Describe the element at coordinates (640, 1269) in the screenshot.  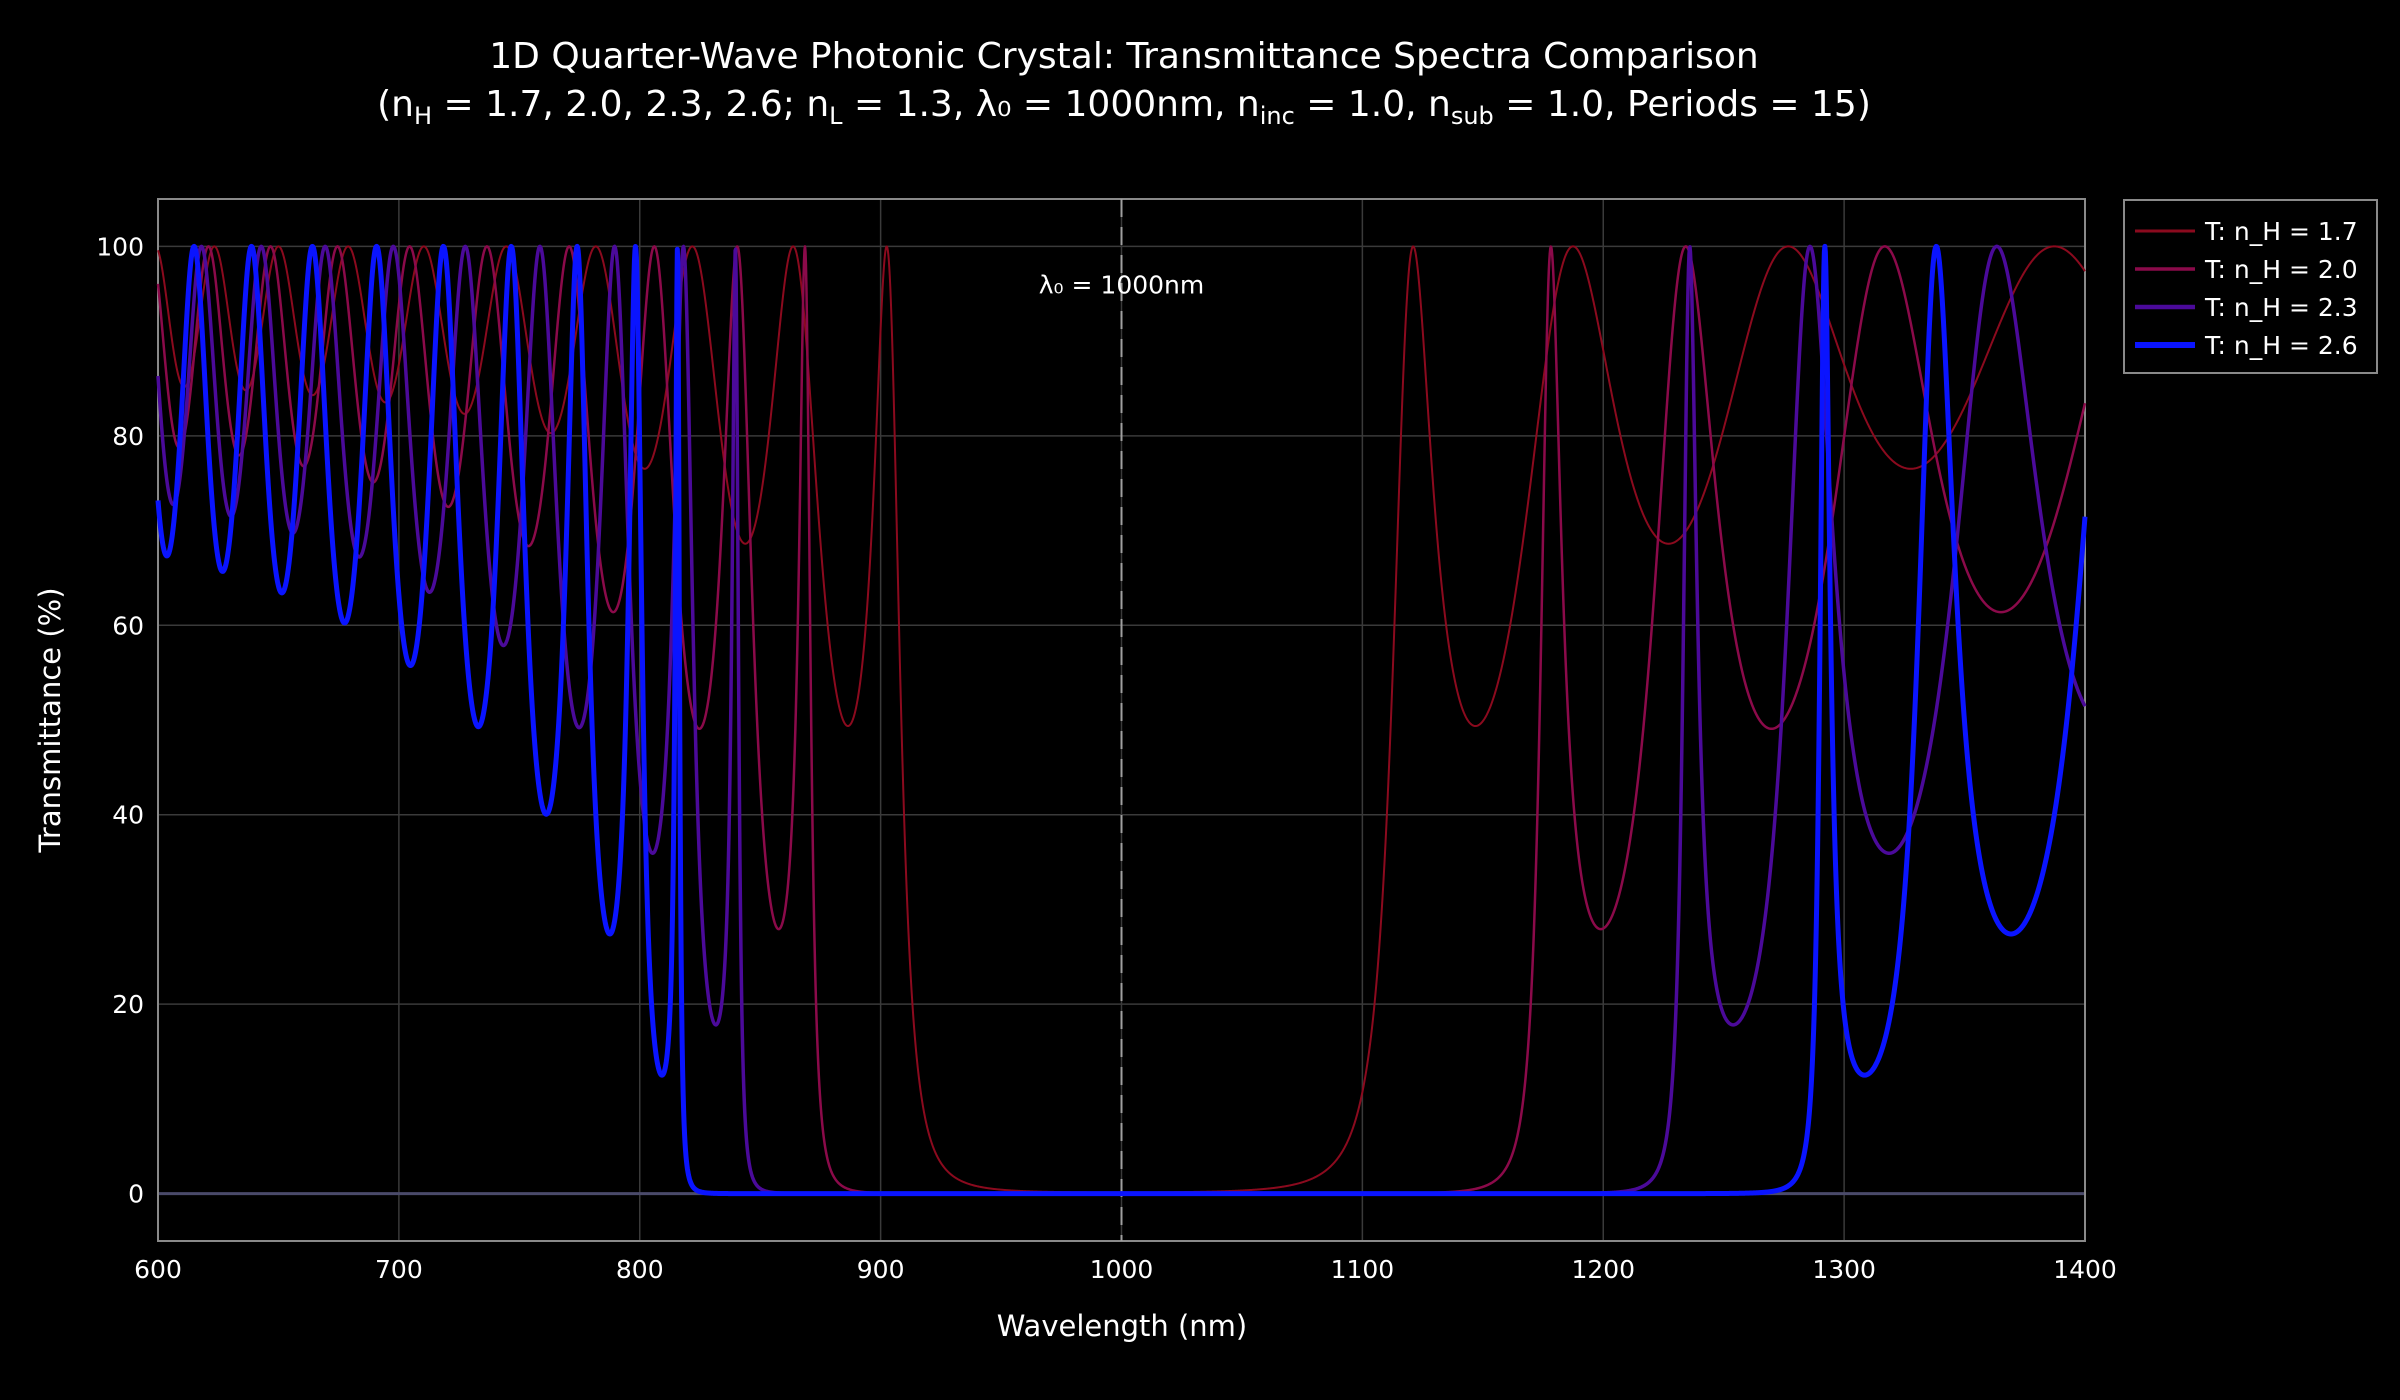
I see `x-tick-label: 800` at that location.